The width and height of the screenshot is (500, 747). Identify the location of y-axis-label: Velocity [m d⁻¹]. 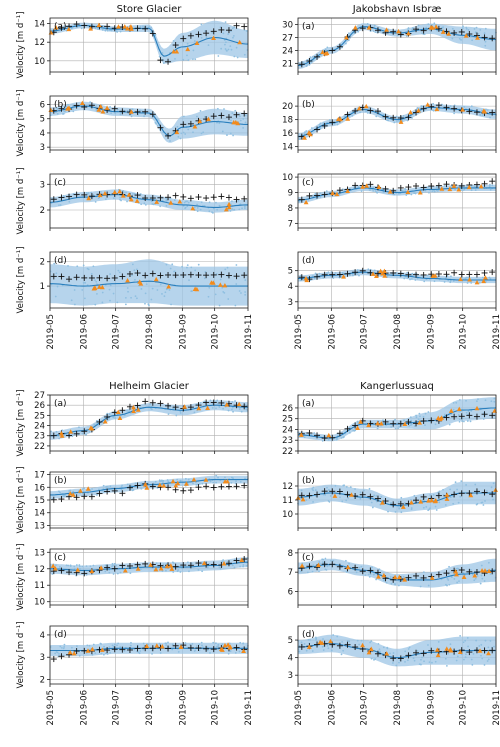
(21, 423).